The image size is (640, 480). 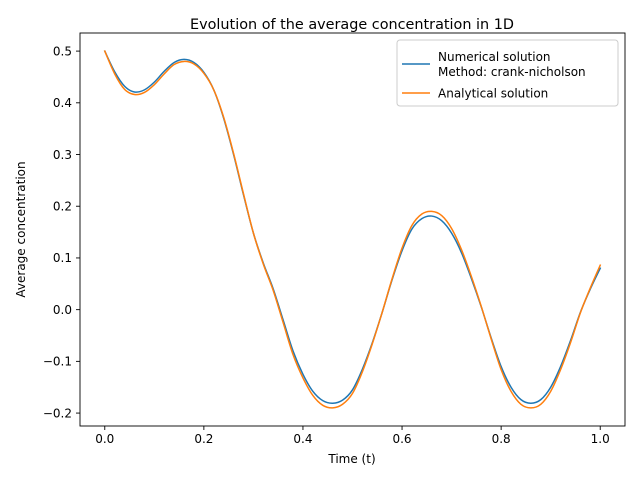 I want to click on y-tick-label: 0.0, so click(x=62, y=310).